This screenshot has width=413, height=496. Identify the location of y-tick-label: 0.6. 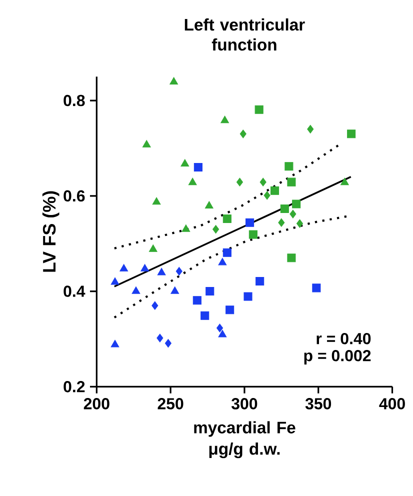
(74, 196).